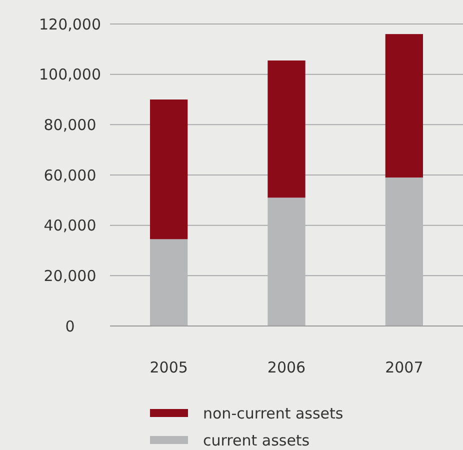  Describe the element at coordinates (169, 367) in the screenshot. I see `x-tick-label: 2005` at that location.